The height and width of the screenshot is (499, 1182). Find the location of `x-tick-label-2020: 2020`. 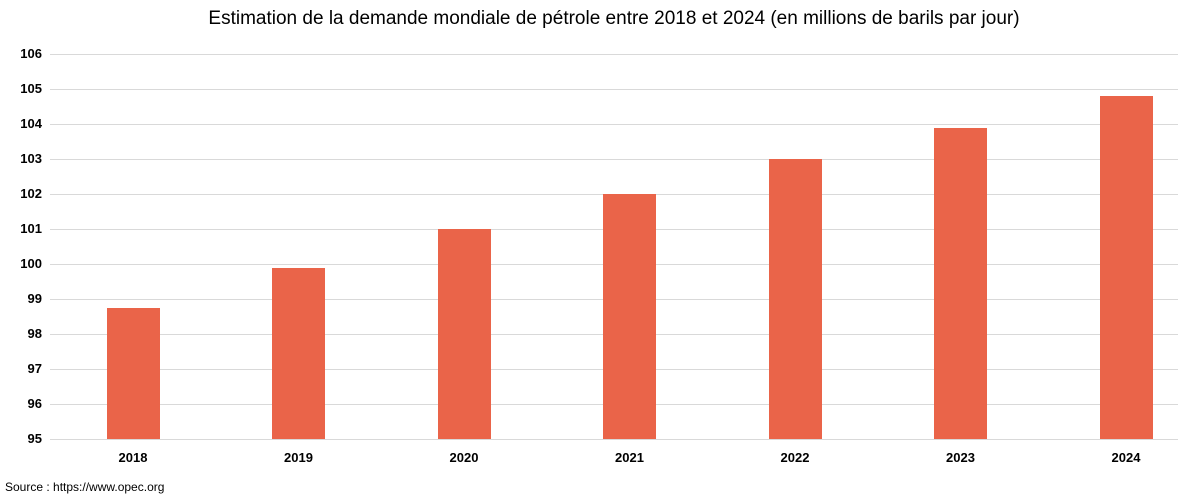

x-tick-label-2020: 2020 is located at coordinates (464, 457).